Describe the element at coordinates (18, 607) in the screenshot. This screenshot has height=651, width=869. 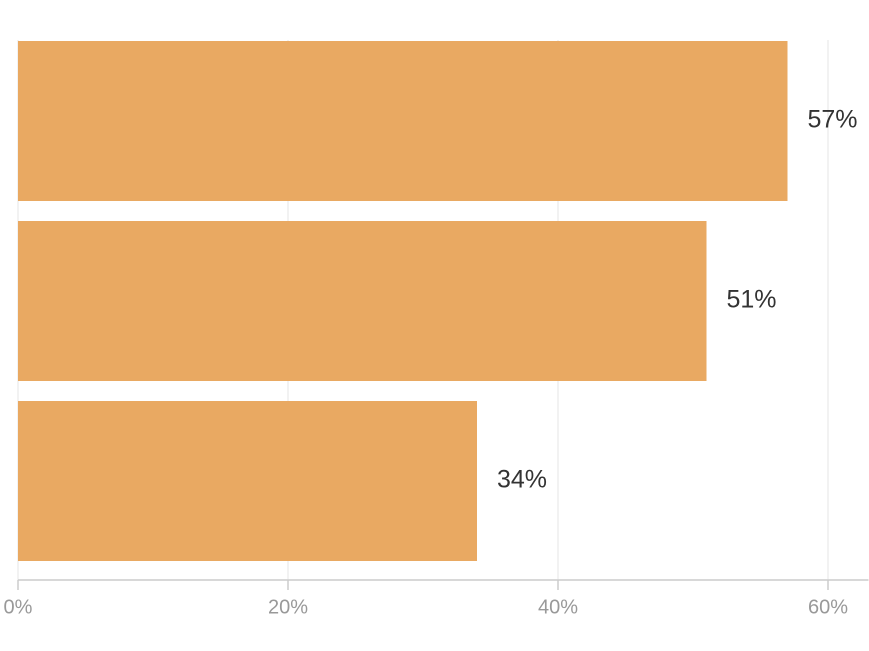
I see `x-tick-label: 0%` at that location.